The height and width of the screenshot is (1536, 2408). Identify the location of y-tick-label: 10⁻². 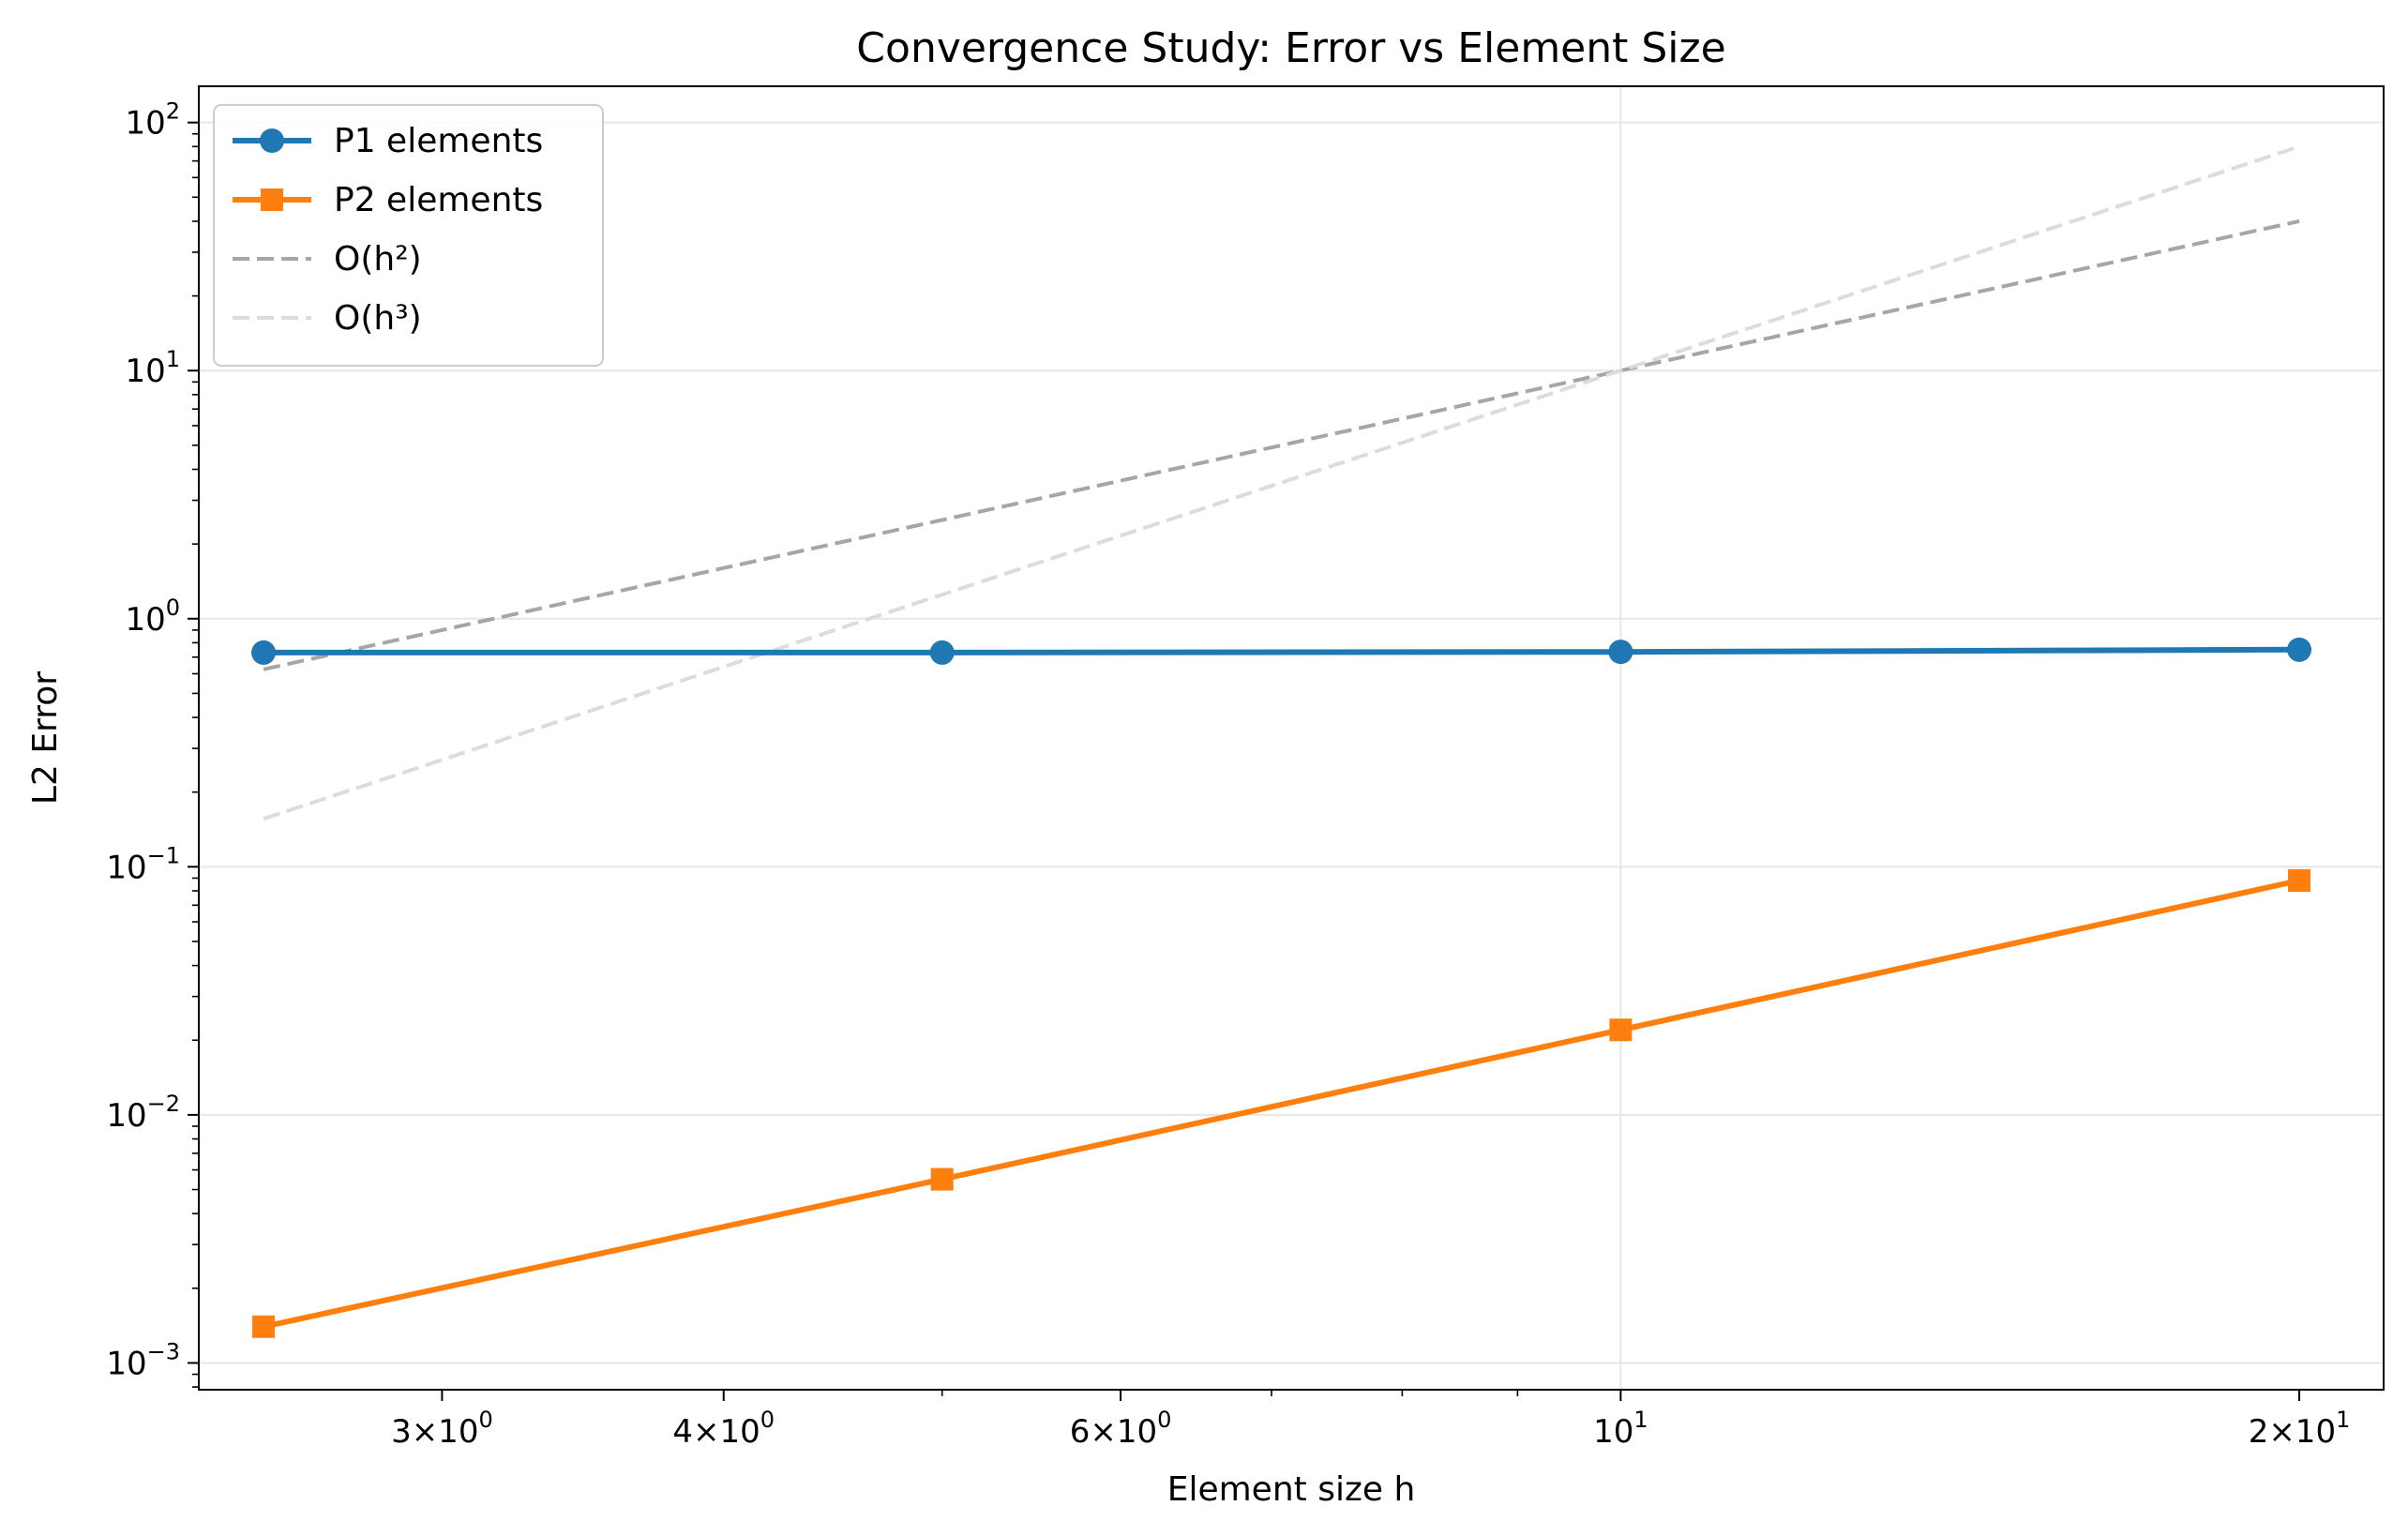
(143, 1113).